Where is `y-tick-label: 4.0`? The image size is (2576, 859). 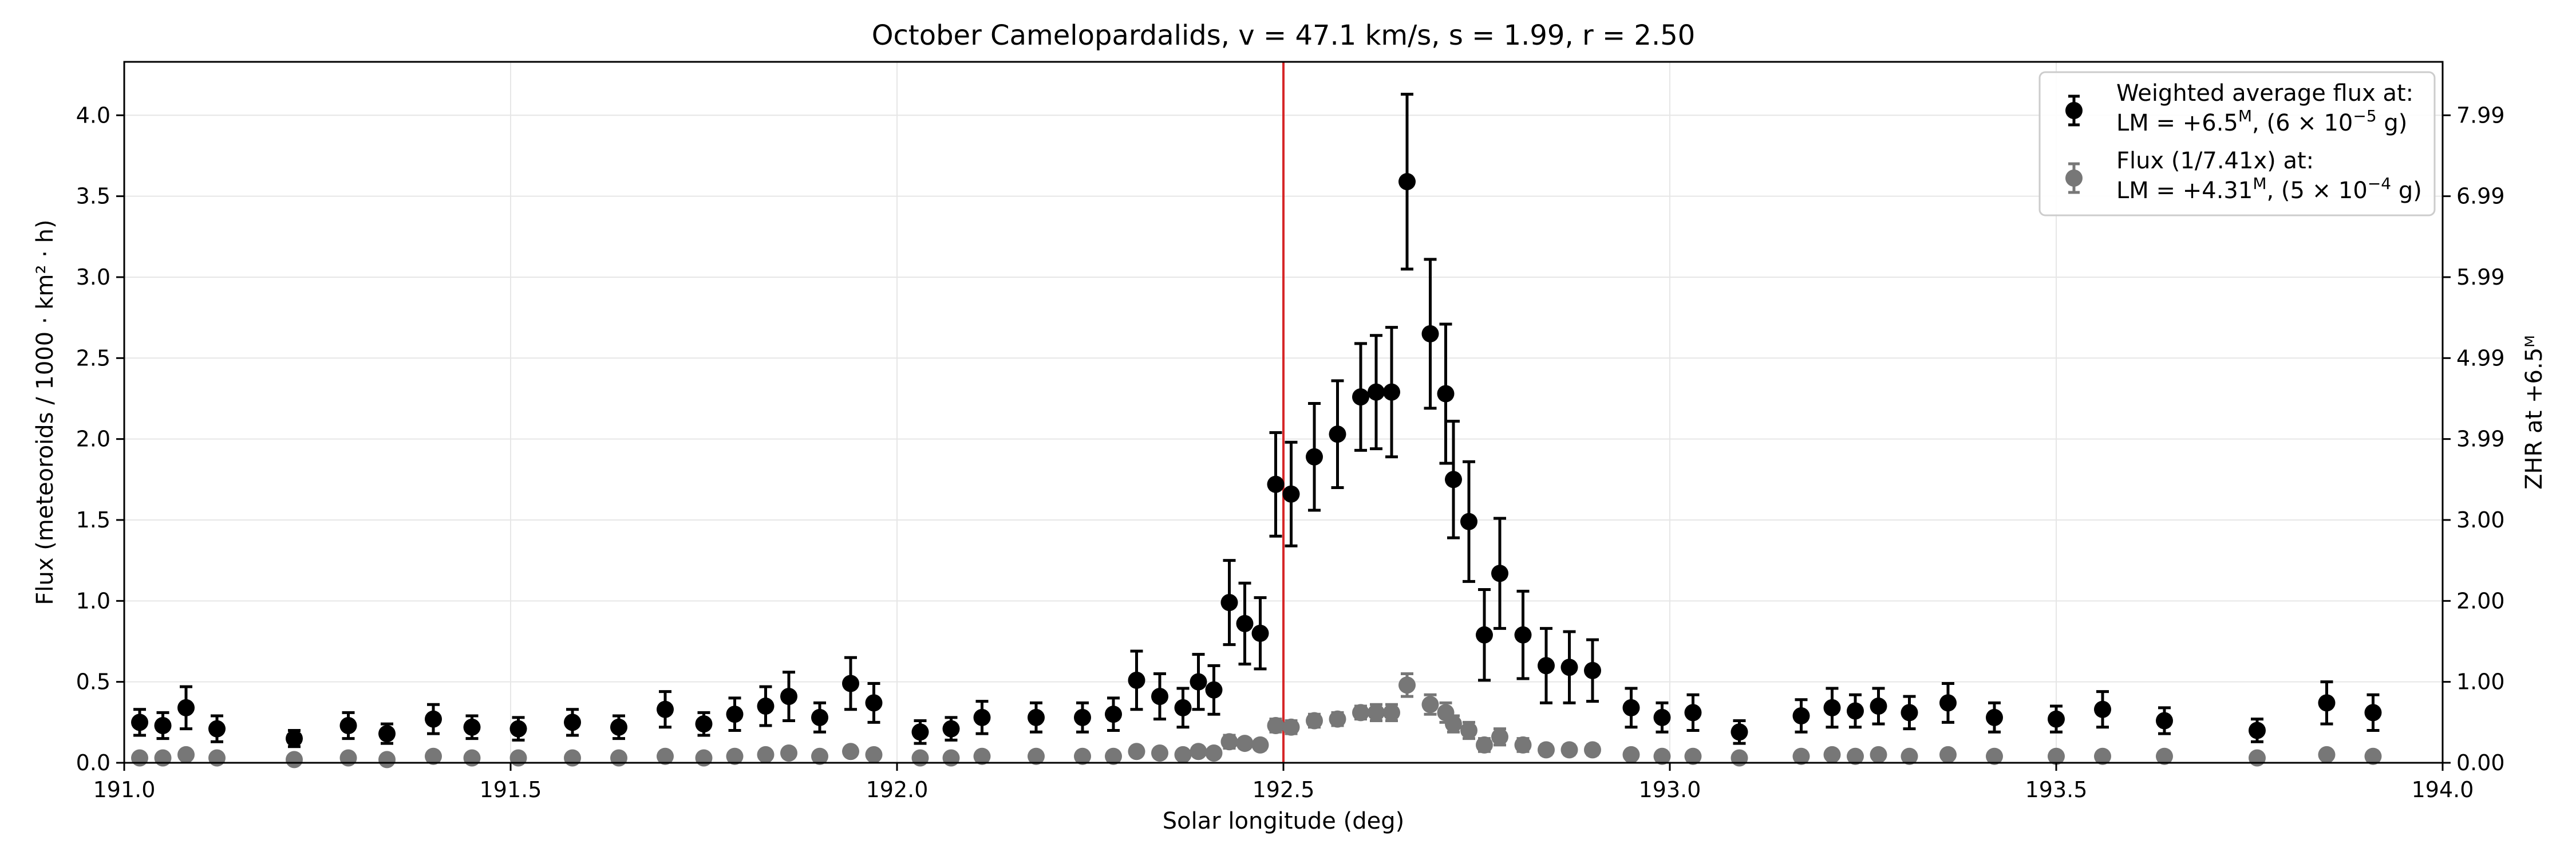 y-tick-label: 4.0 is located at coordinates (93, 115).